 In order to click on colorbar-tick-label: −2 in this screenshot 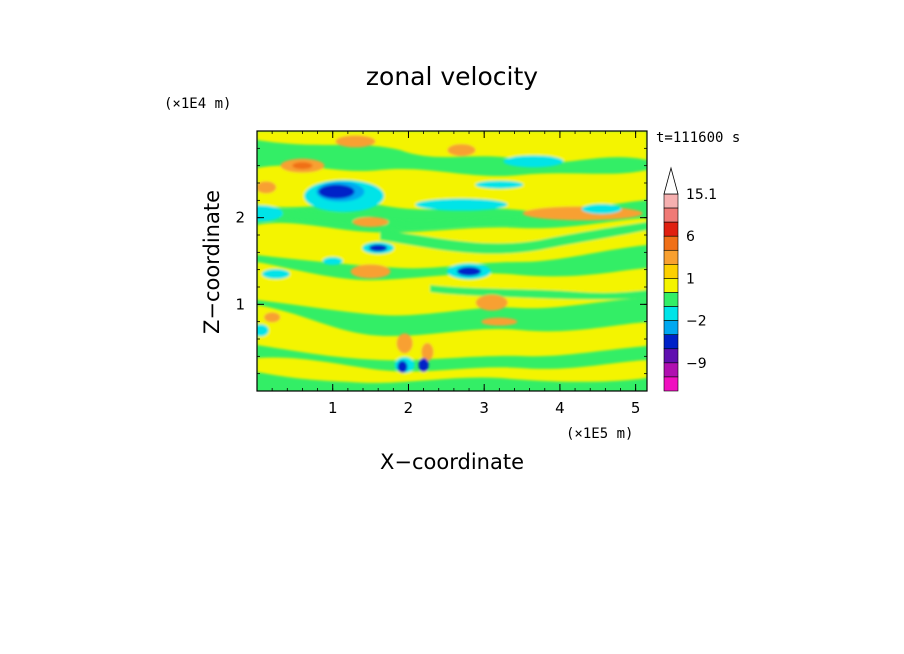, I will do `click(696, 322)`.